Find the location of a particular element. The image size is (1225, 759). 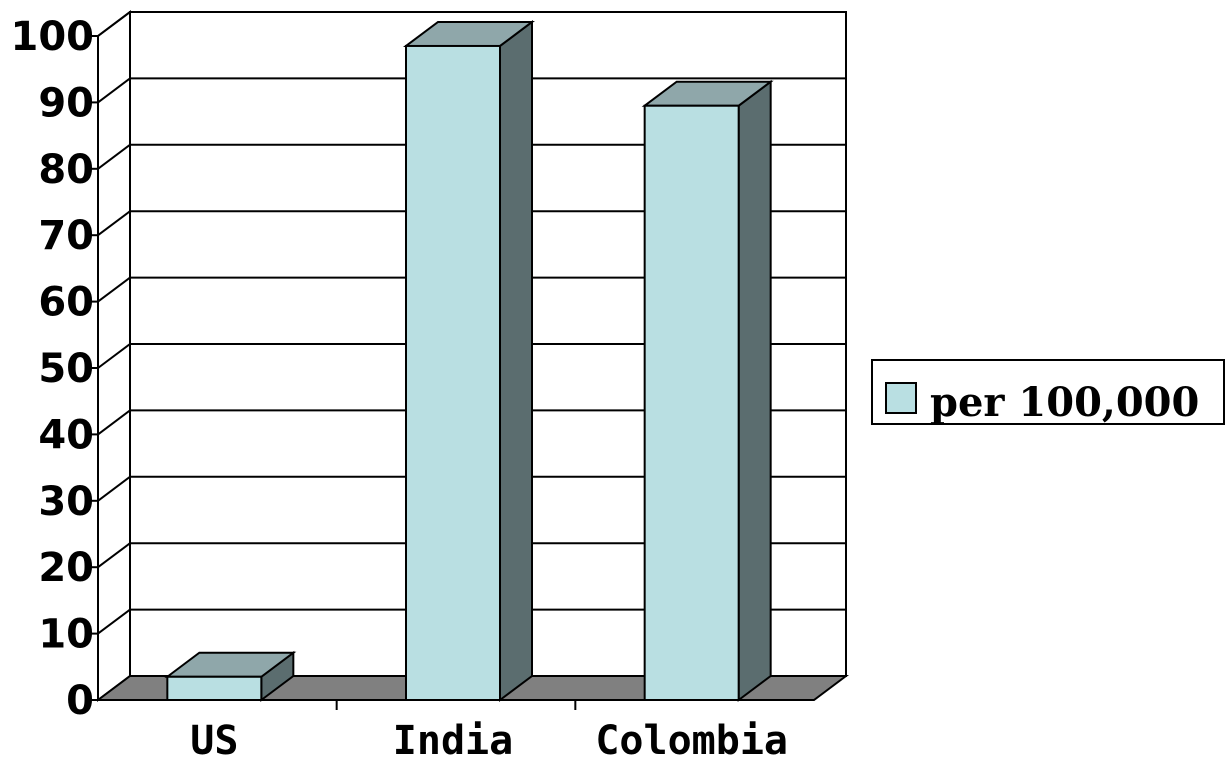

y-tick-label: 40 is located at coordinates (66, 435).